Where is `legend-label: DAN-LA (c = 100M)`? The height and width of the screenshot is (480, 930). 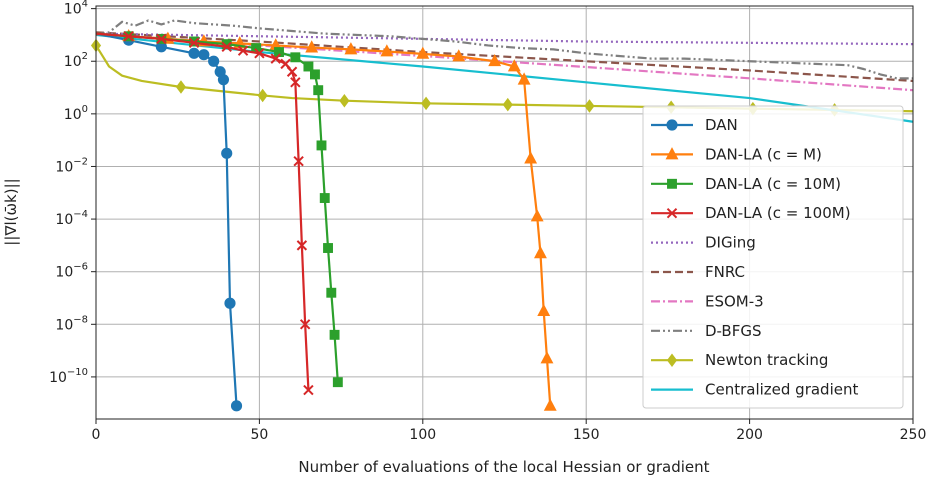
legend-label: DAN-LA (c = 100M) is located at coordinates (778, 213).